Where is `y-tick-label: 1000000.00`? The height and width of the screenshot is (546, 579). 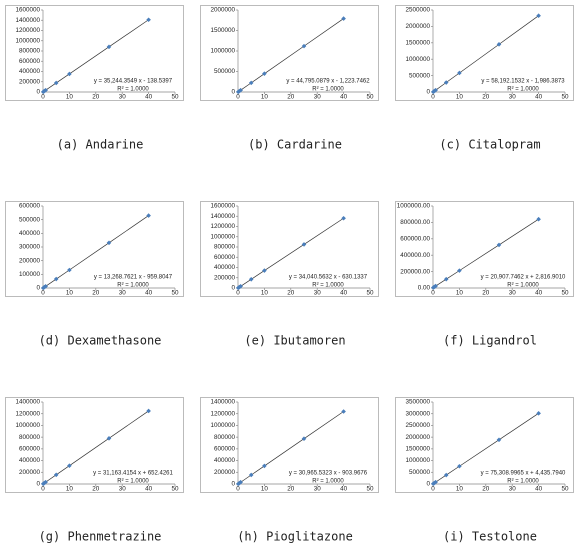
y-tick-label: 1000000.00 is located at coordinates (414, 206).